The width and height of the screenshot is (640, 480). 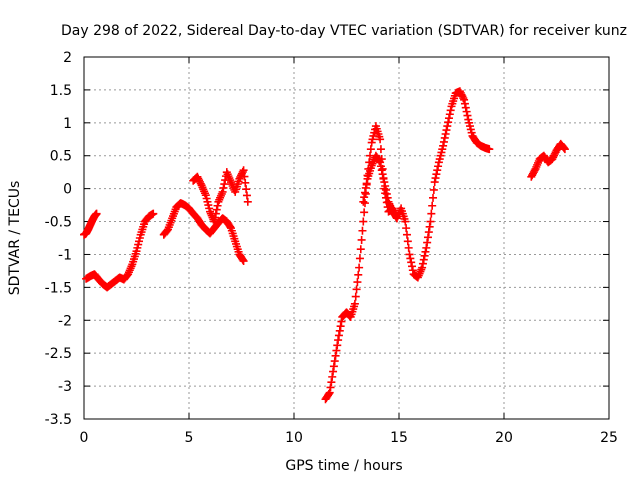 What do you see at coordinates (58, 420) in the screenshot?
I see `y-tick-label: -3.5` at bounding box center [58, 420].